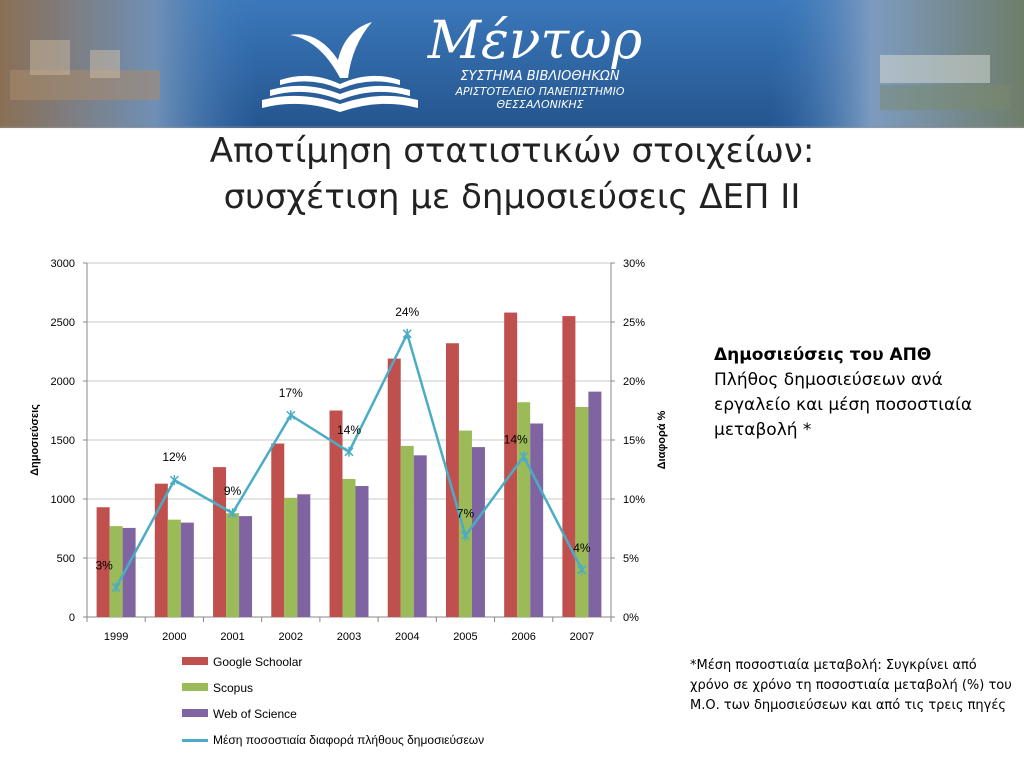  I want to click on banner-subtitle-2: ΑΡΙΣΤΟΤΕΛΕΙΟ ΠΑΝΕΠΙΣΤΗΜΙΟ, so click(539, 91).